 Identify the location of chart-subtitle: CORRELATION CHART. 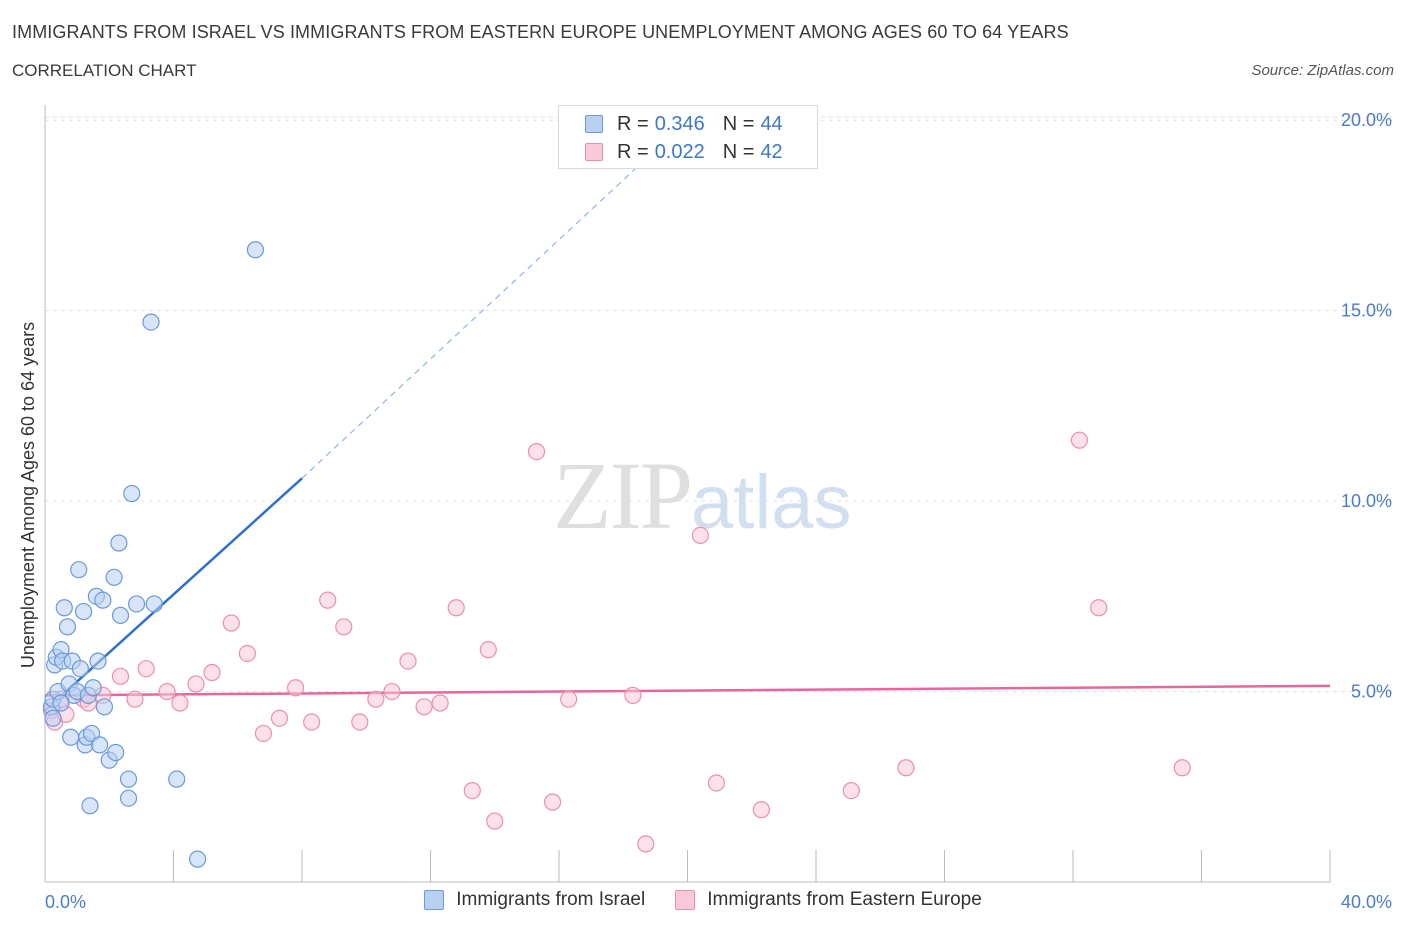
(104, 70).